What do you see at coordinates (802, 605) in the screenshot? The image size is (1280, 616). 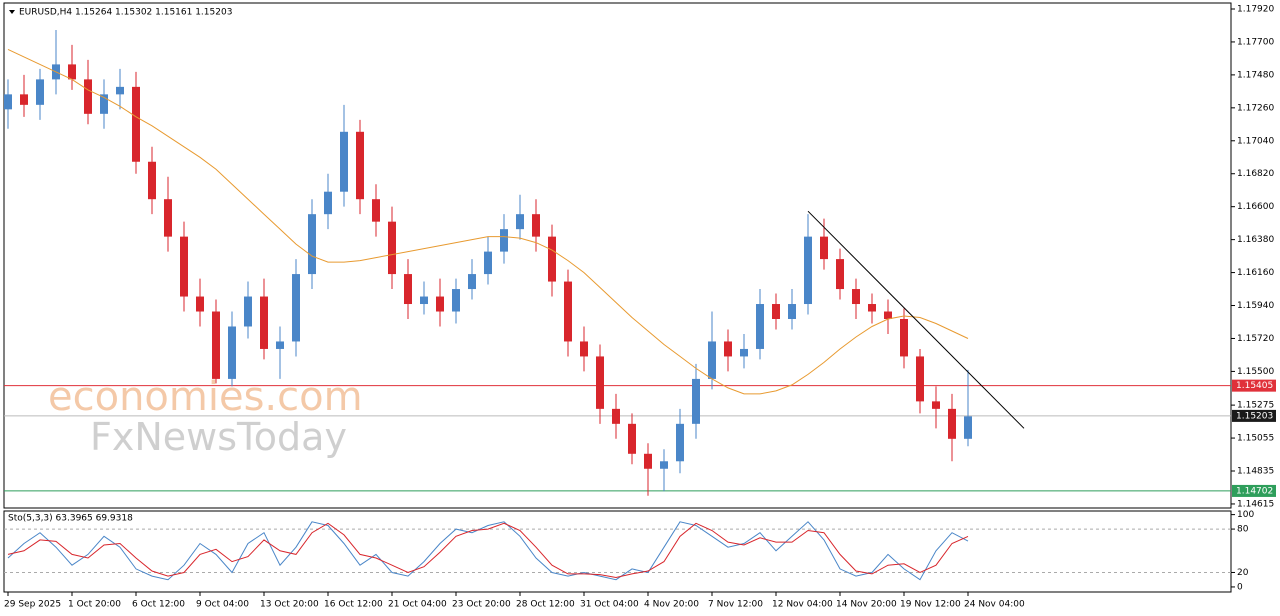 I see `x-tick-label: 12 Nov 04:00` at bounding box center [802, 605].